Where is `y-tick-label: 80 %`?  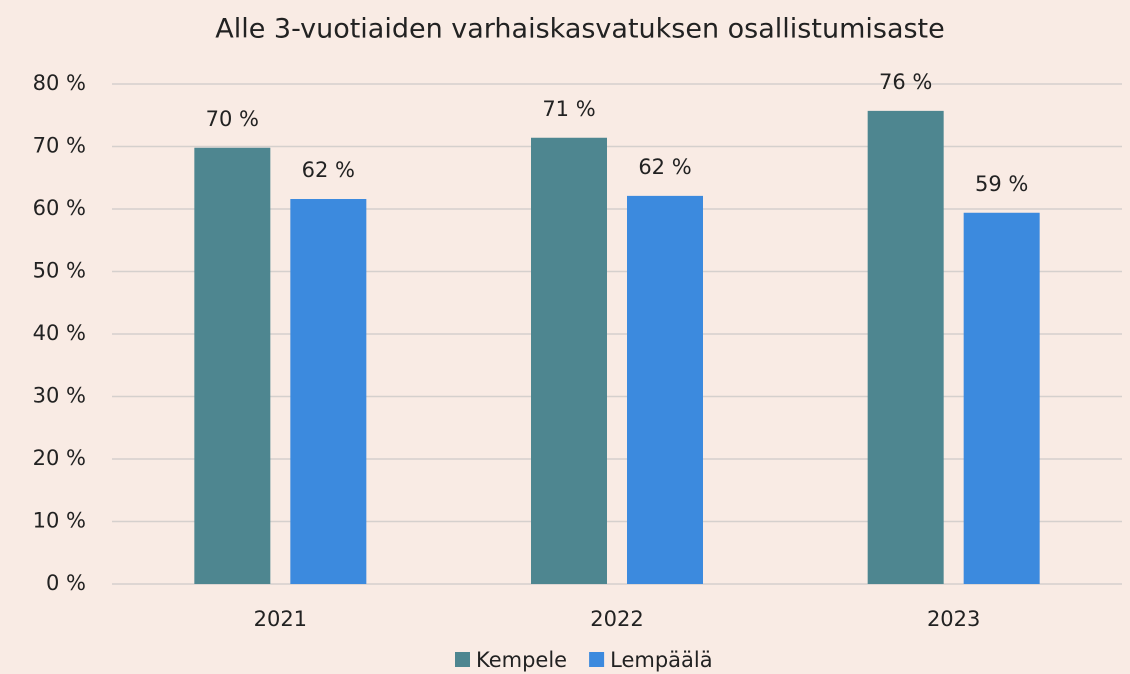 y-tick-label: 80 % is located at coordinates (59, 83).